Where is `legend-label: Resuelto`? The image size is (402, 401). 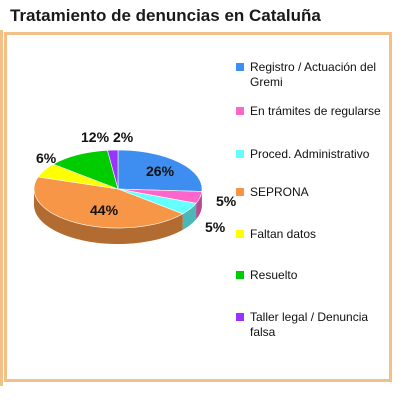 legend-label: Resuelto is located at coordinates (274, 275).